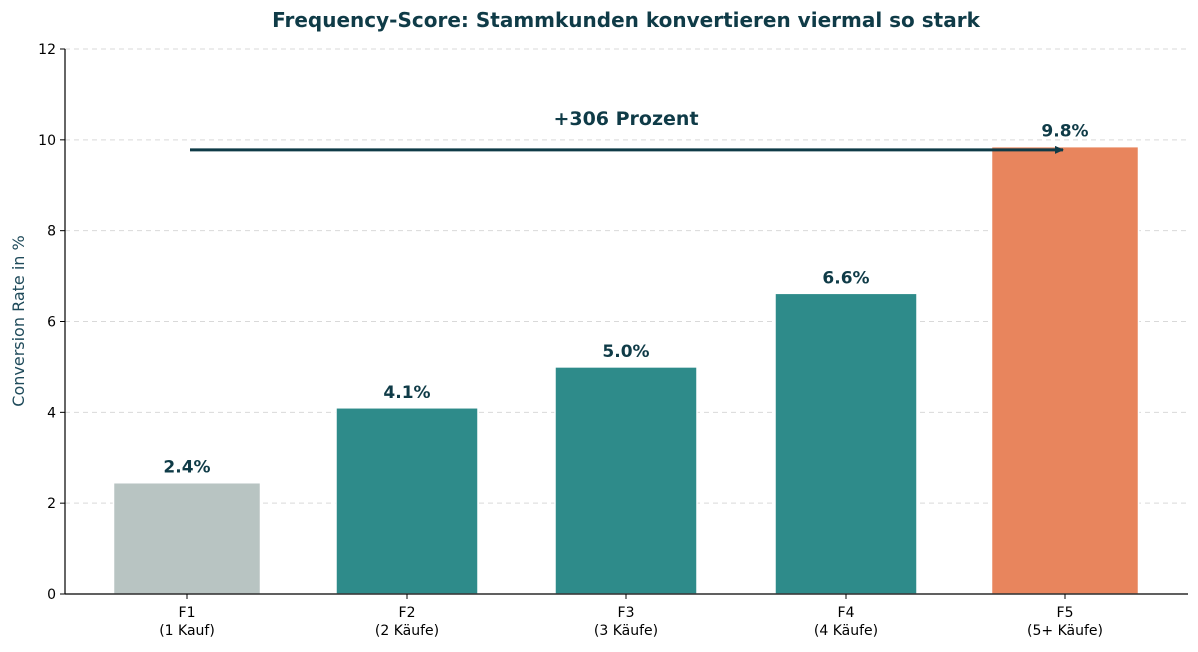  Describe the element at coordinates (1065, 370) in the screenshot. I see `bar-f5` at that location.